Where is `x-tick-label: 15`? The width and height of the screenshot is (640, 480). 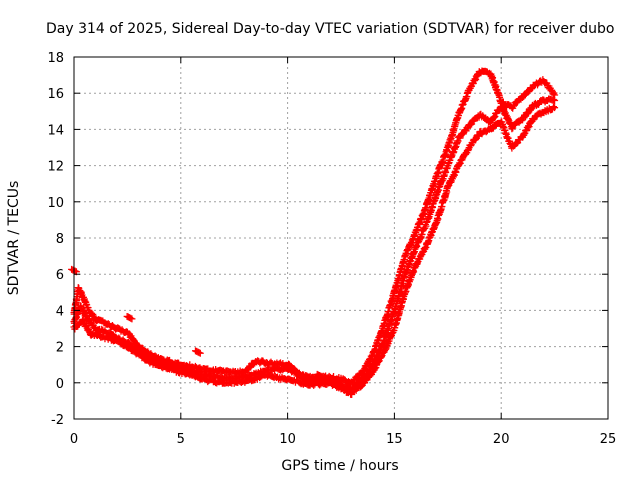
x-tick-label: 15 is located at coordinates (394, 439).